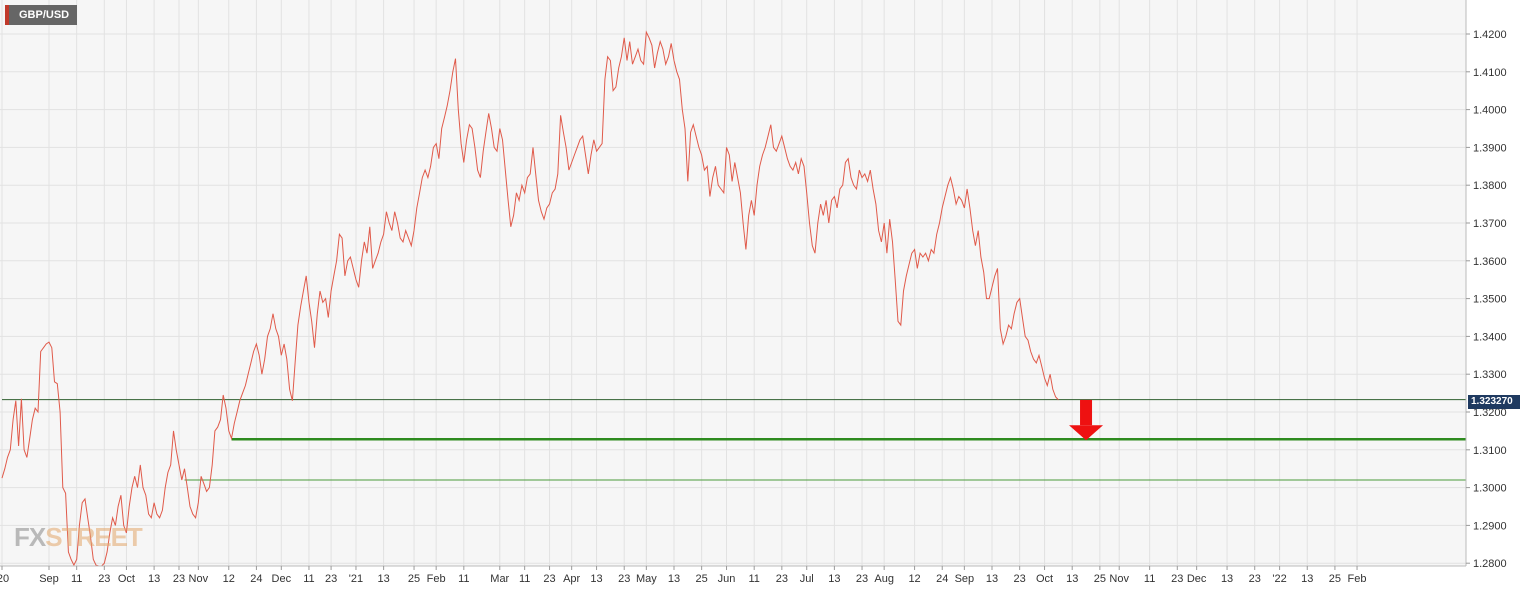 The image size is (1536, 589). I want to click on fxstreet-watermark-logo: FXSTREET, so click(78, 537).